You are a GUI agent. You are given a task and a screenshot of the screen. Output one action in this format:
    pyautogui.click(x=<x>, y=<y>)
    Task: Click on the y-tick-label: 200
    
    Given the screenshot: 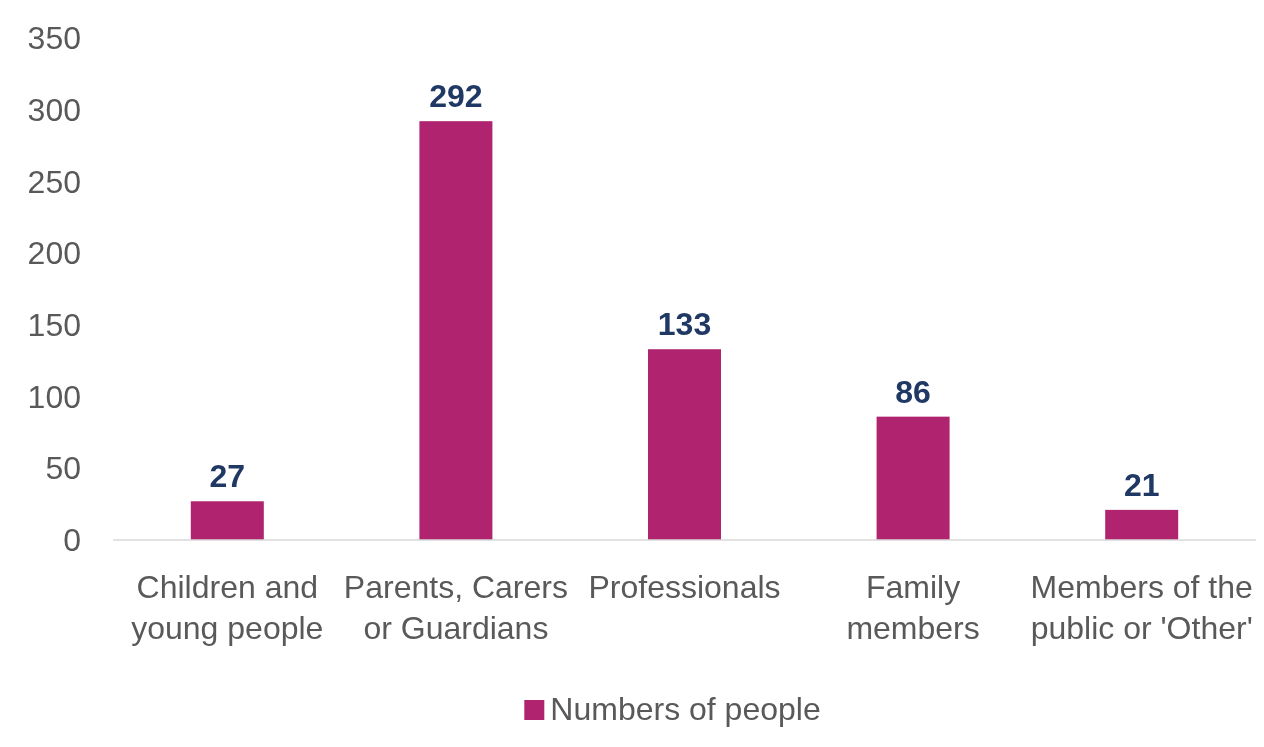 What is the action you would take?
    pyautogui.click(x=54, y=253)
    